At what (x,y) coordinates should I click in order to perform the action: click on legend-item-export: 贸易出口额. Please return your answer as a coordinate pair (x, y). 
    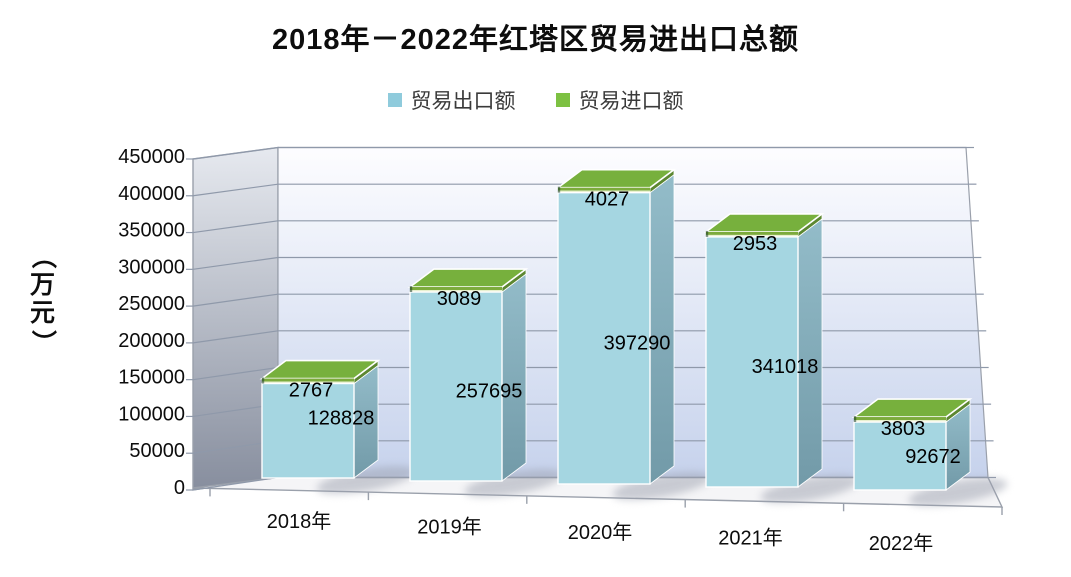
    Looking at the image, I should click on (451, 100).